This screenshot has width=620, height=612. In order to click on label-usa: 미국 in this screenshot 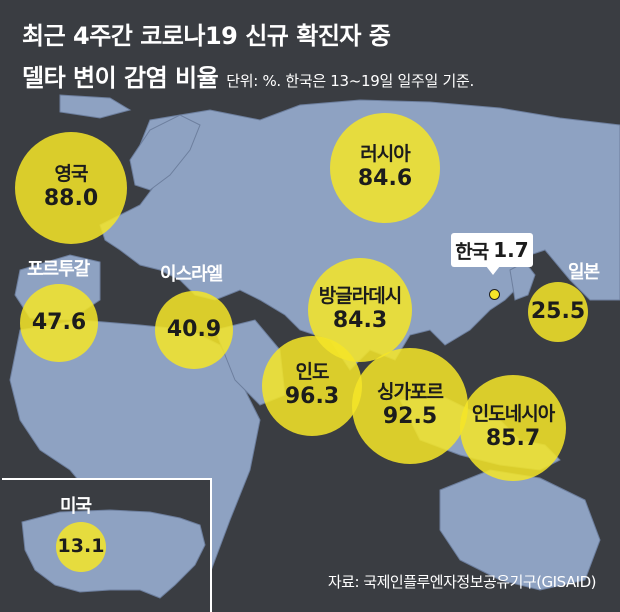, I will do `click(76, 506)`.